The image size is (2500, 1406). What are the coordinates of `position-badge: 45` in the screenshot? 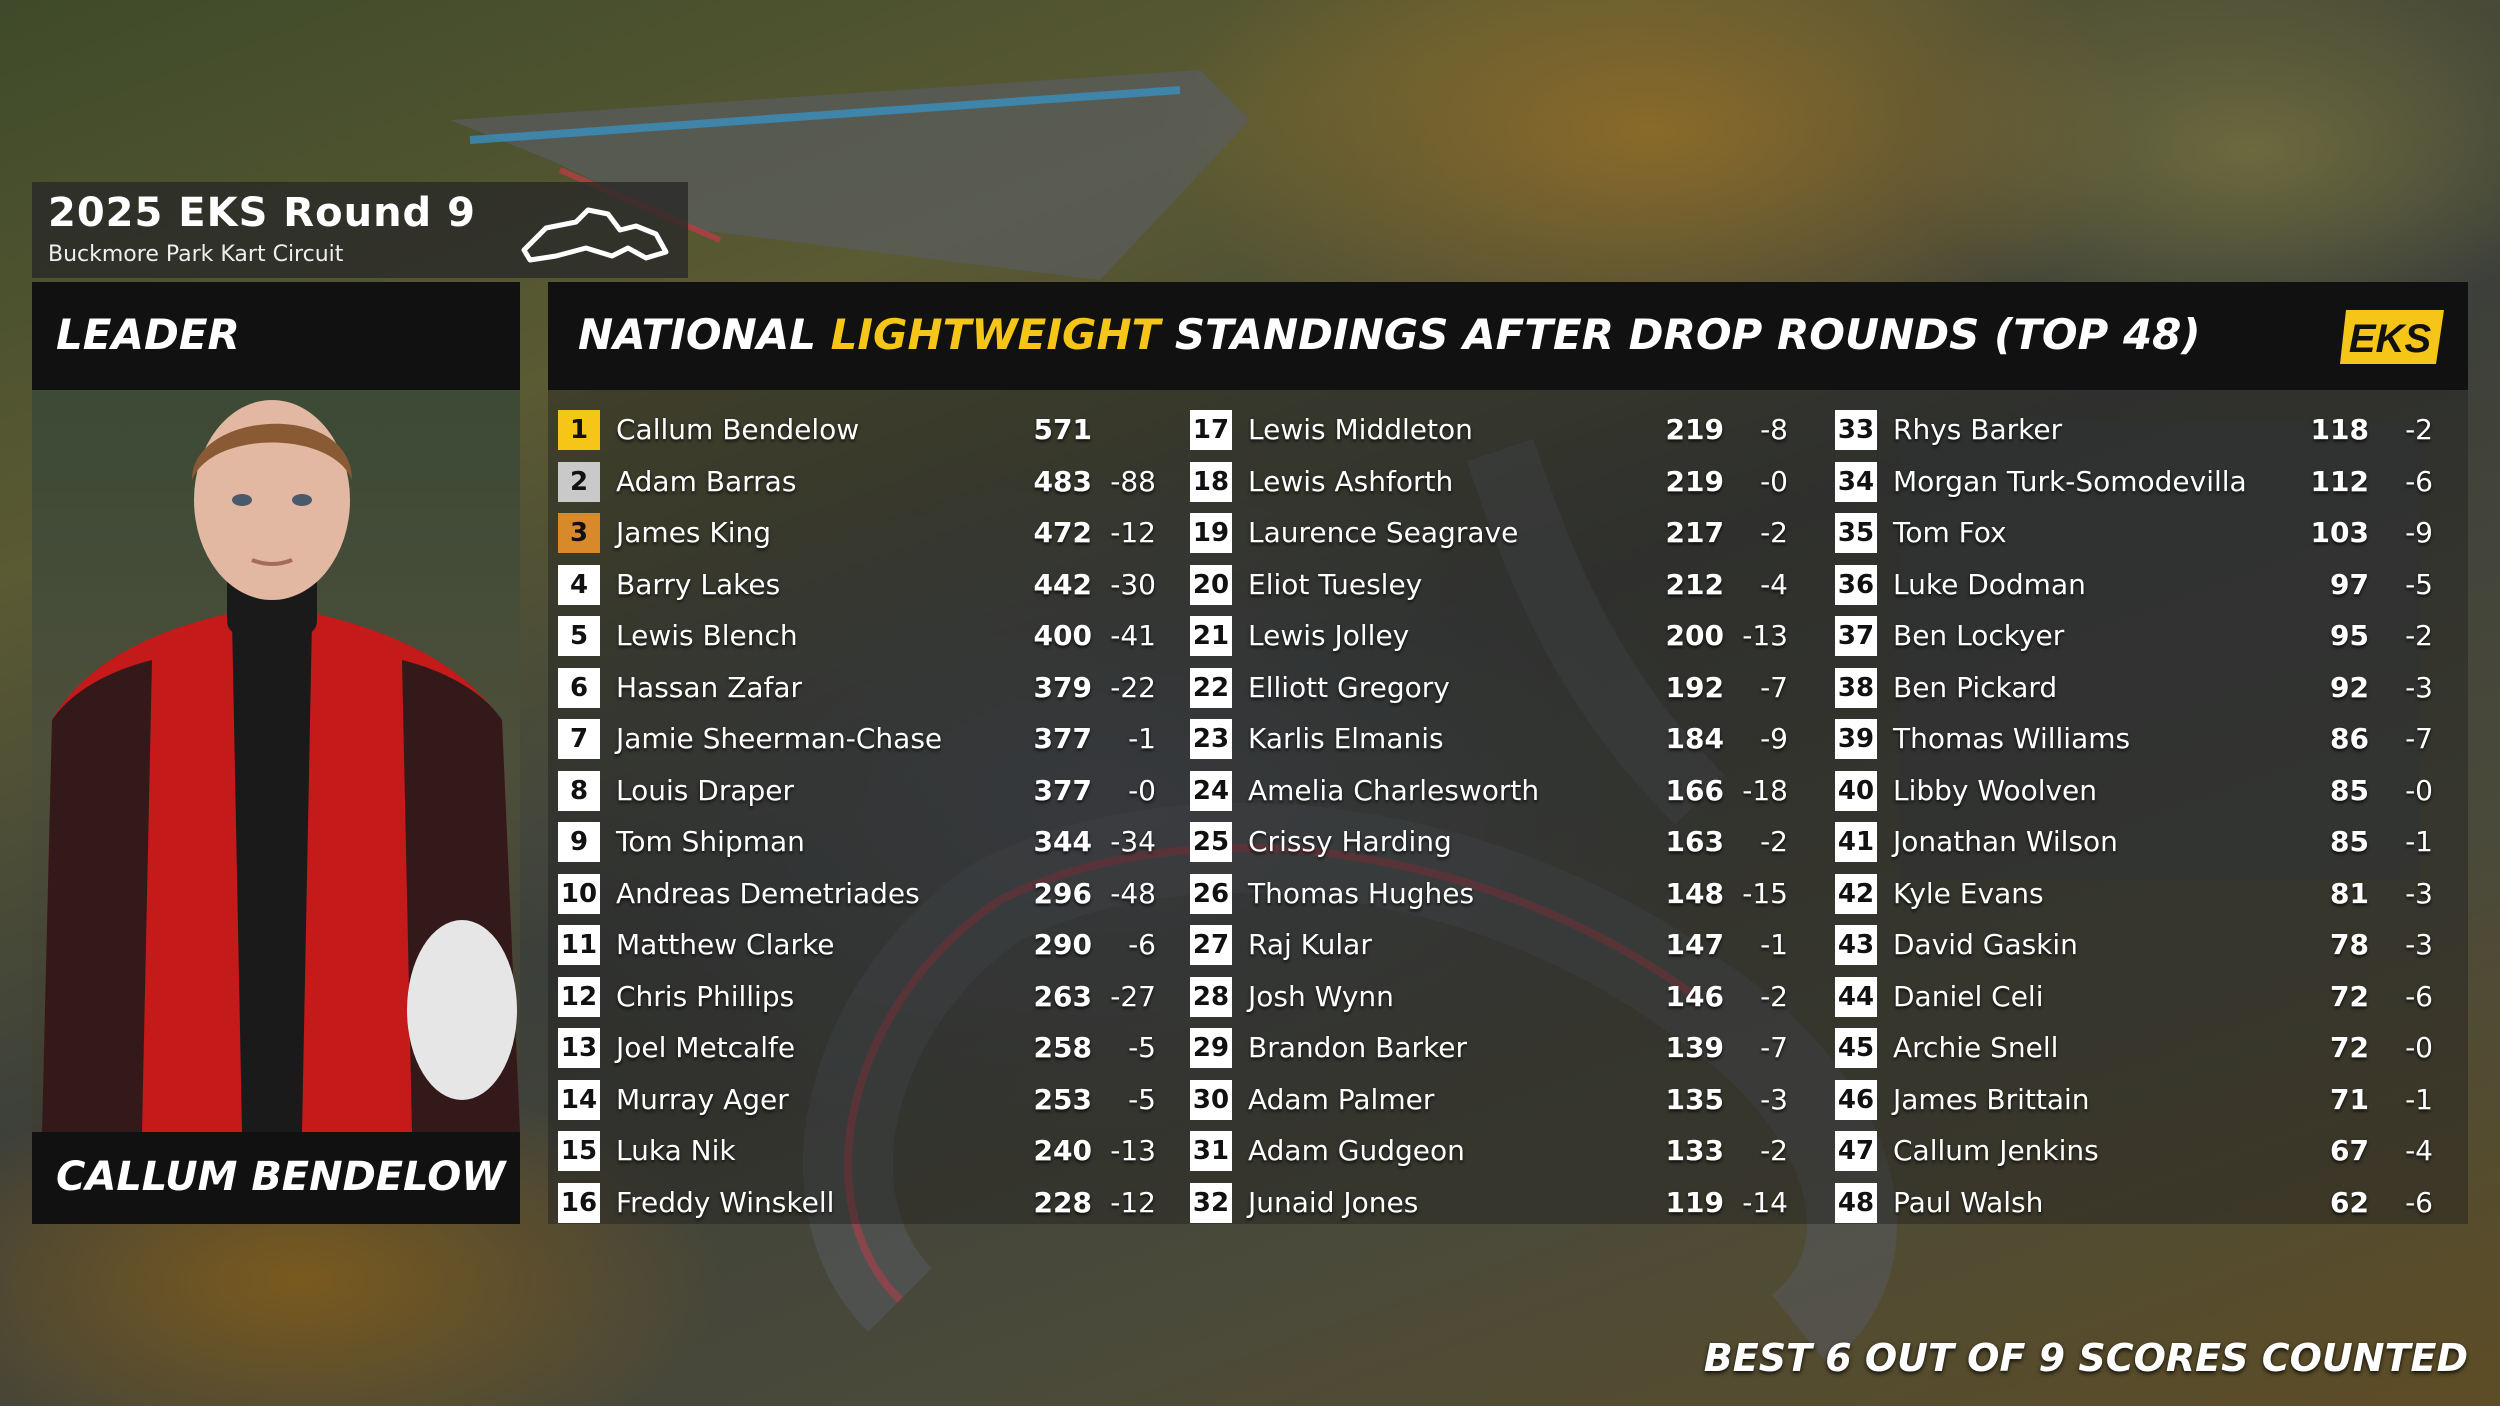 It's located at (1856, 1048).